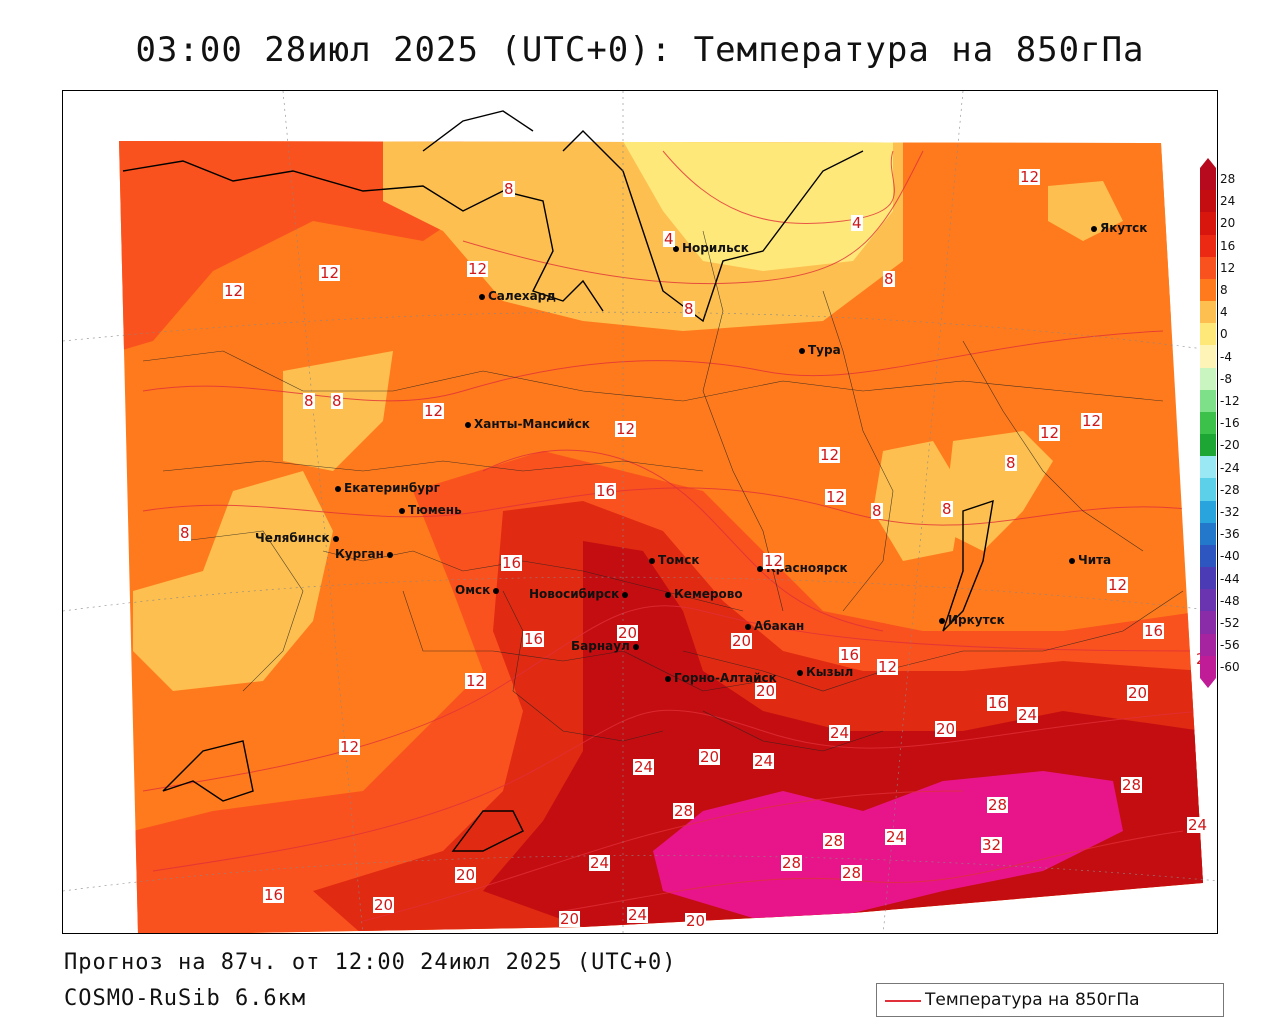 This screenshot has height=1024, width=1280. Describe the element at coordinates (387, 488) in the screenshot. I see `city-yekaterinburg: Екатеринбург` at that location.